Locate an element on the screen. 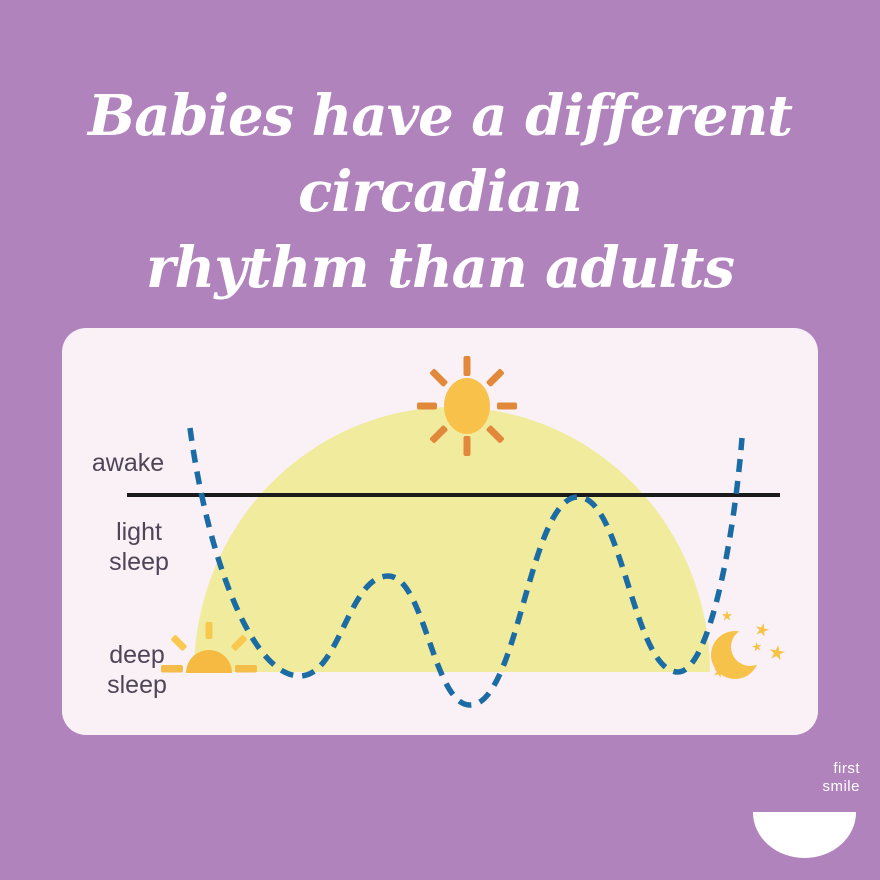  title-line-1: Babies have a different circadian is located at coordinates (440, 154).